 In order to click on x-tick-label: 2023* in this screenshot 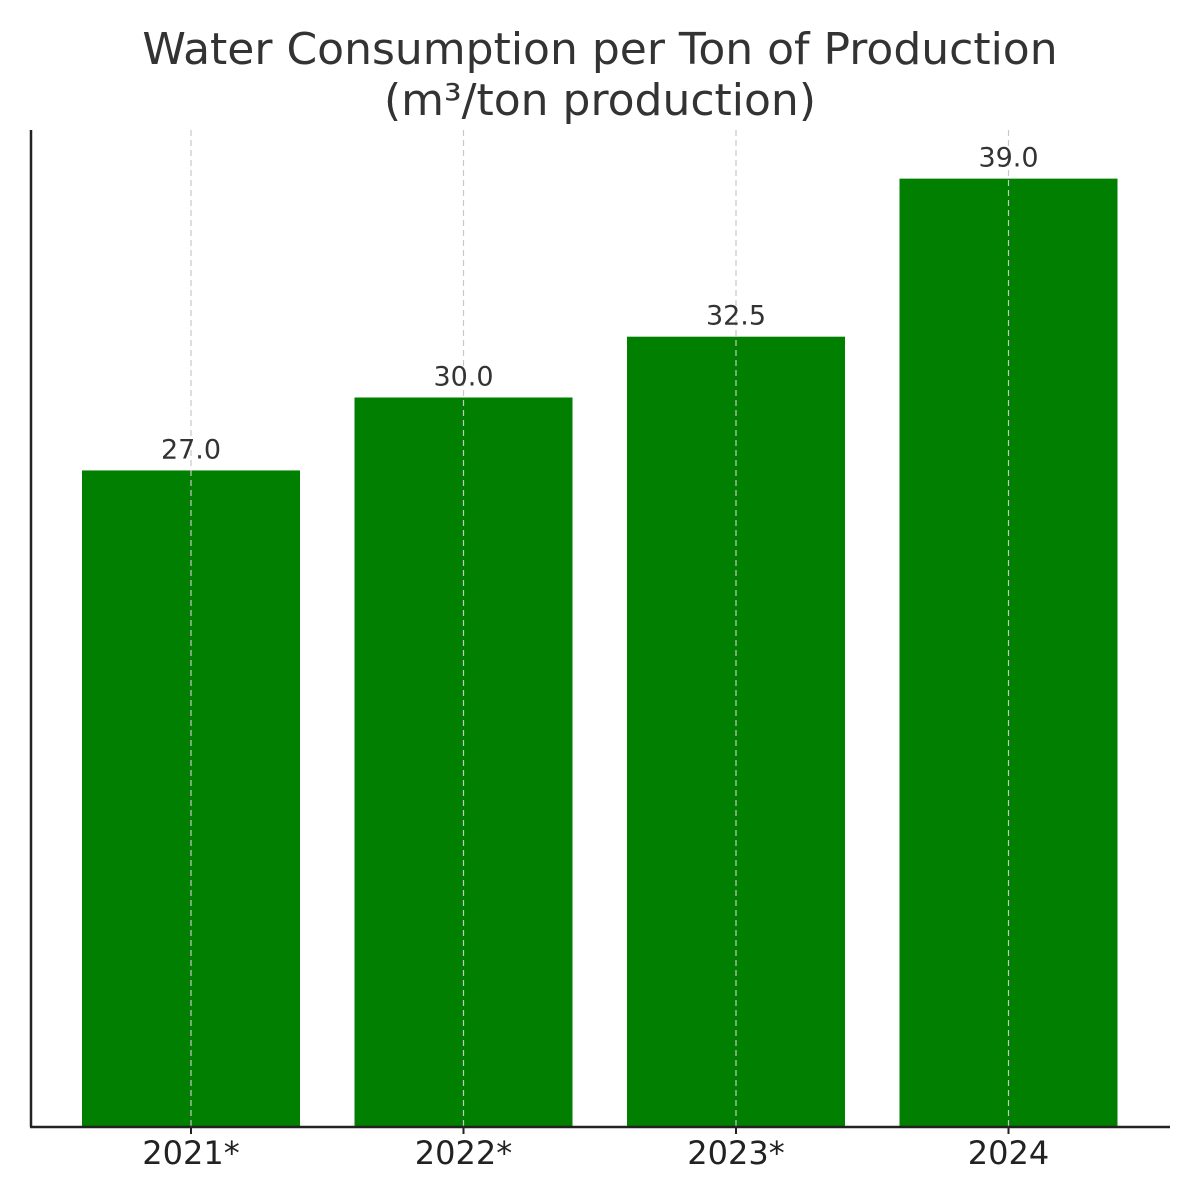, I will do `click(735, 1153)`.